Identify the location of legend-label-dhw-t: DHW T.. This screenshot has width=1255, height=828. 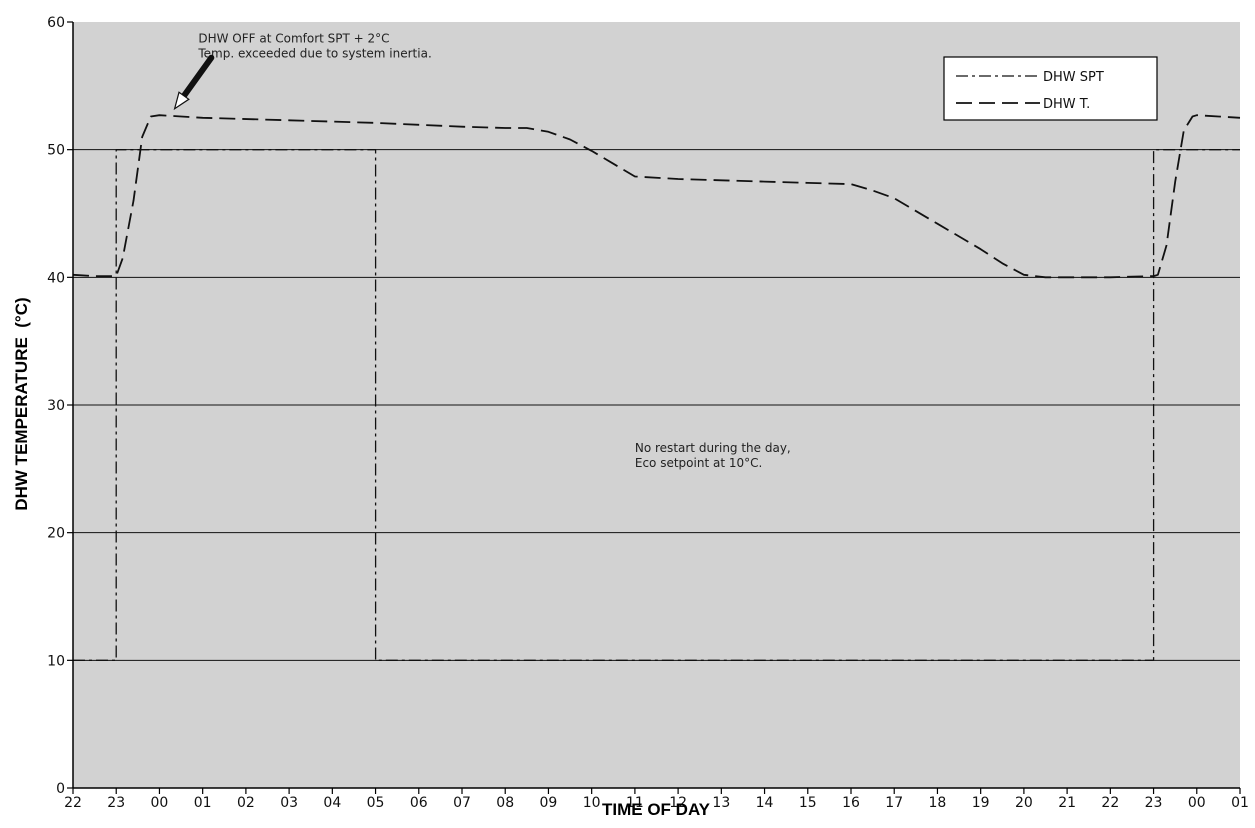
(1066, 104).